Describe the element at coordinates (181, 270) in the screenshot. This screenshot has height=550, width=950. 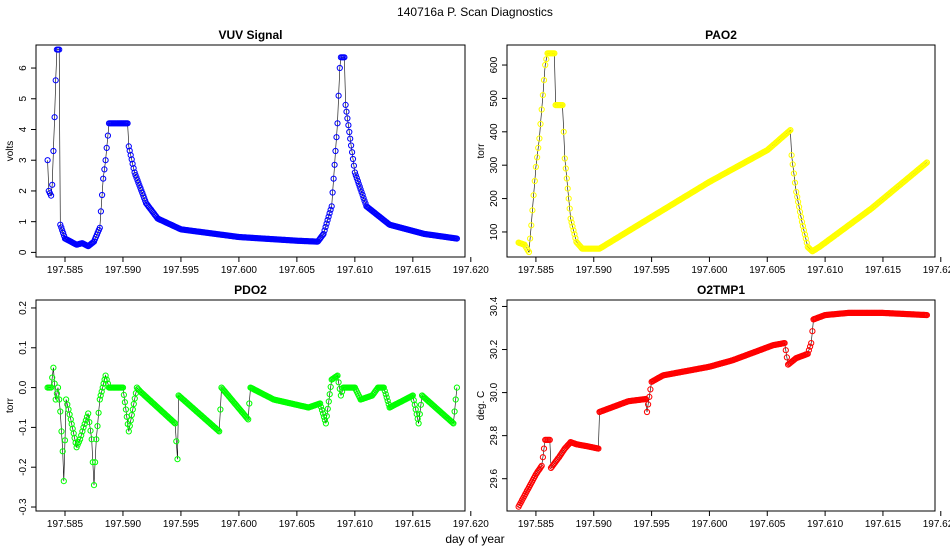
I see `vuv-signal-x-tick-label: 197.595` at that location.